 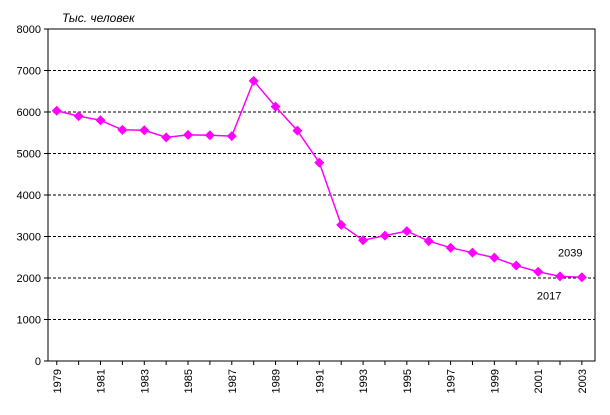 I want to click on y-axis-unit-label: Тыс. человек, so click(x=99, y=18).